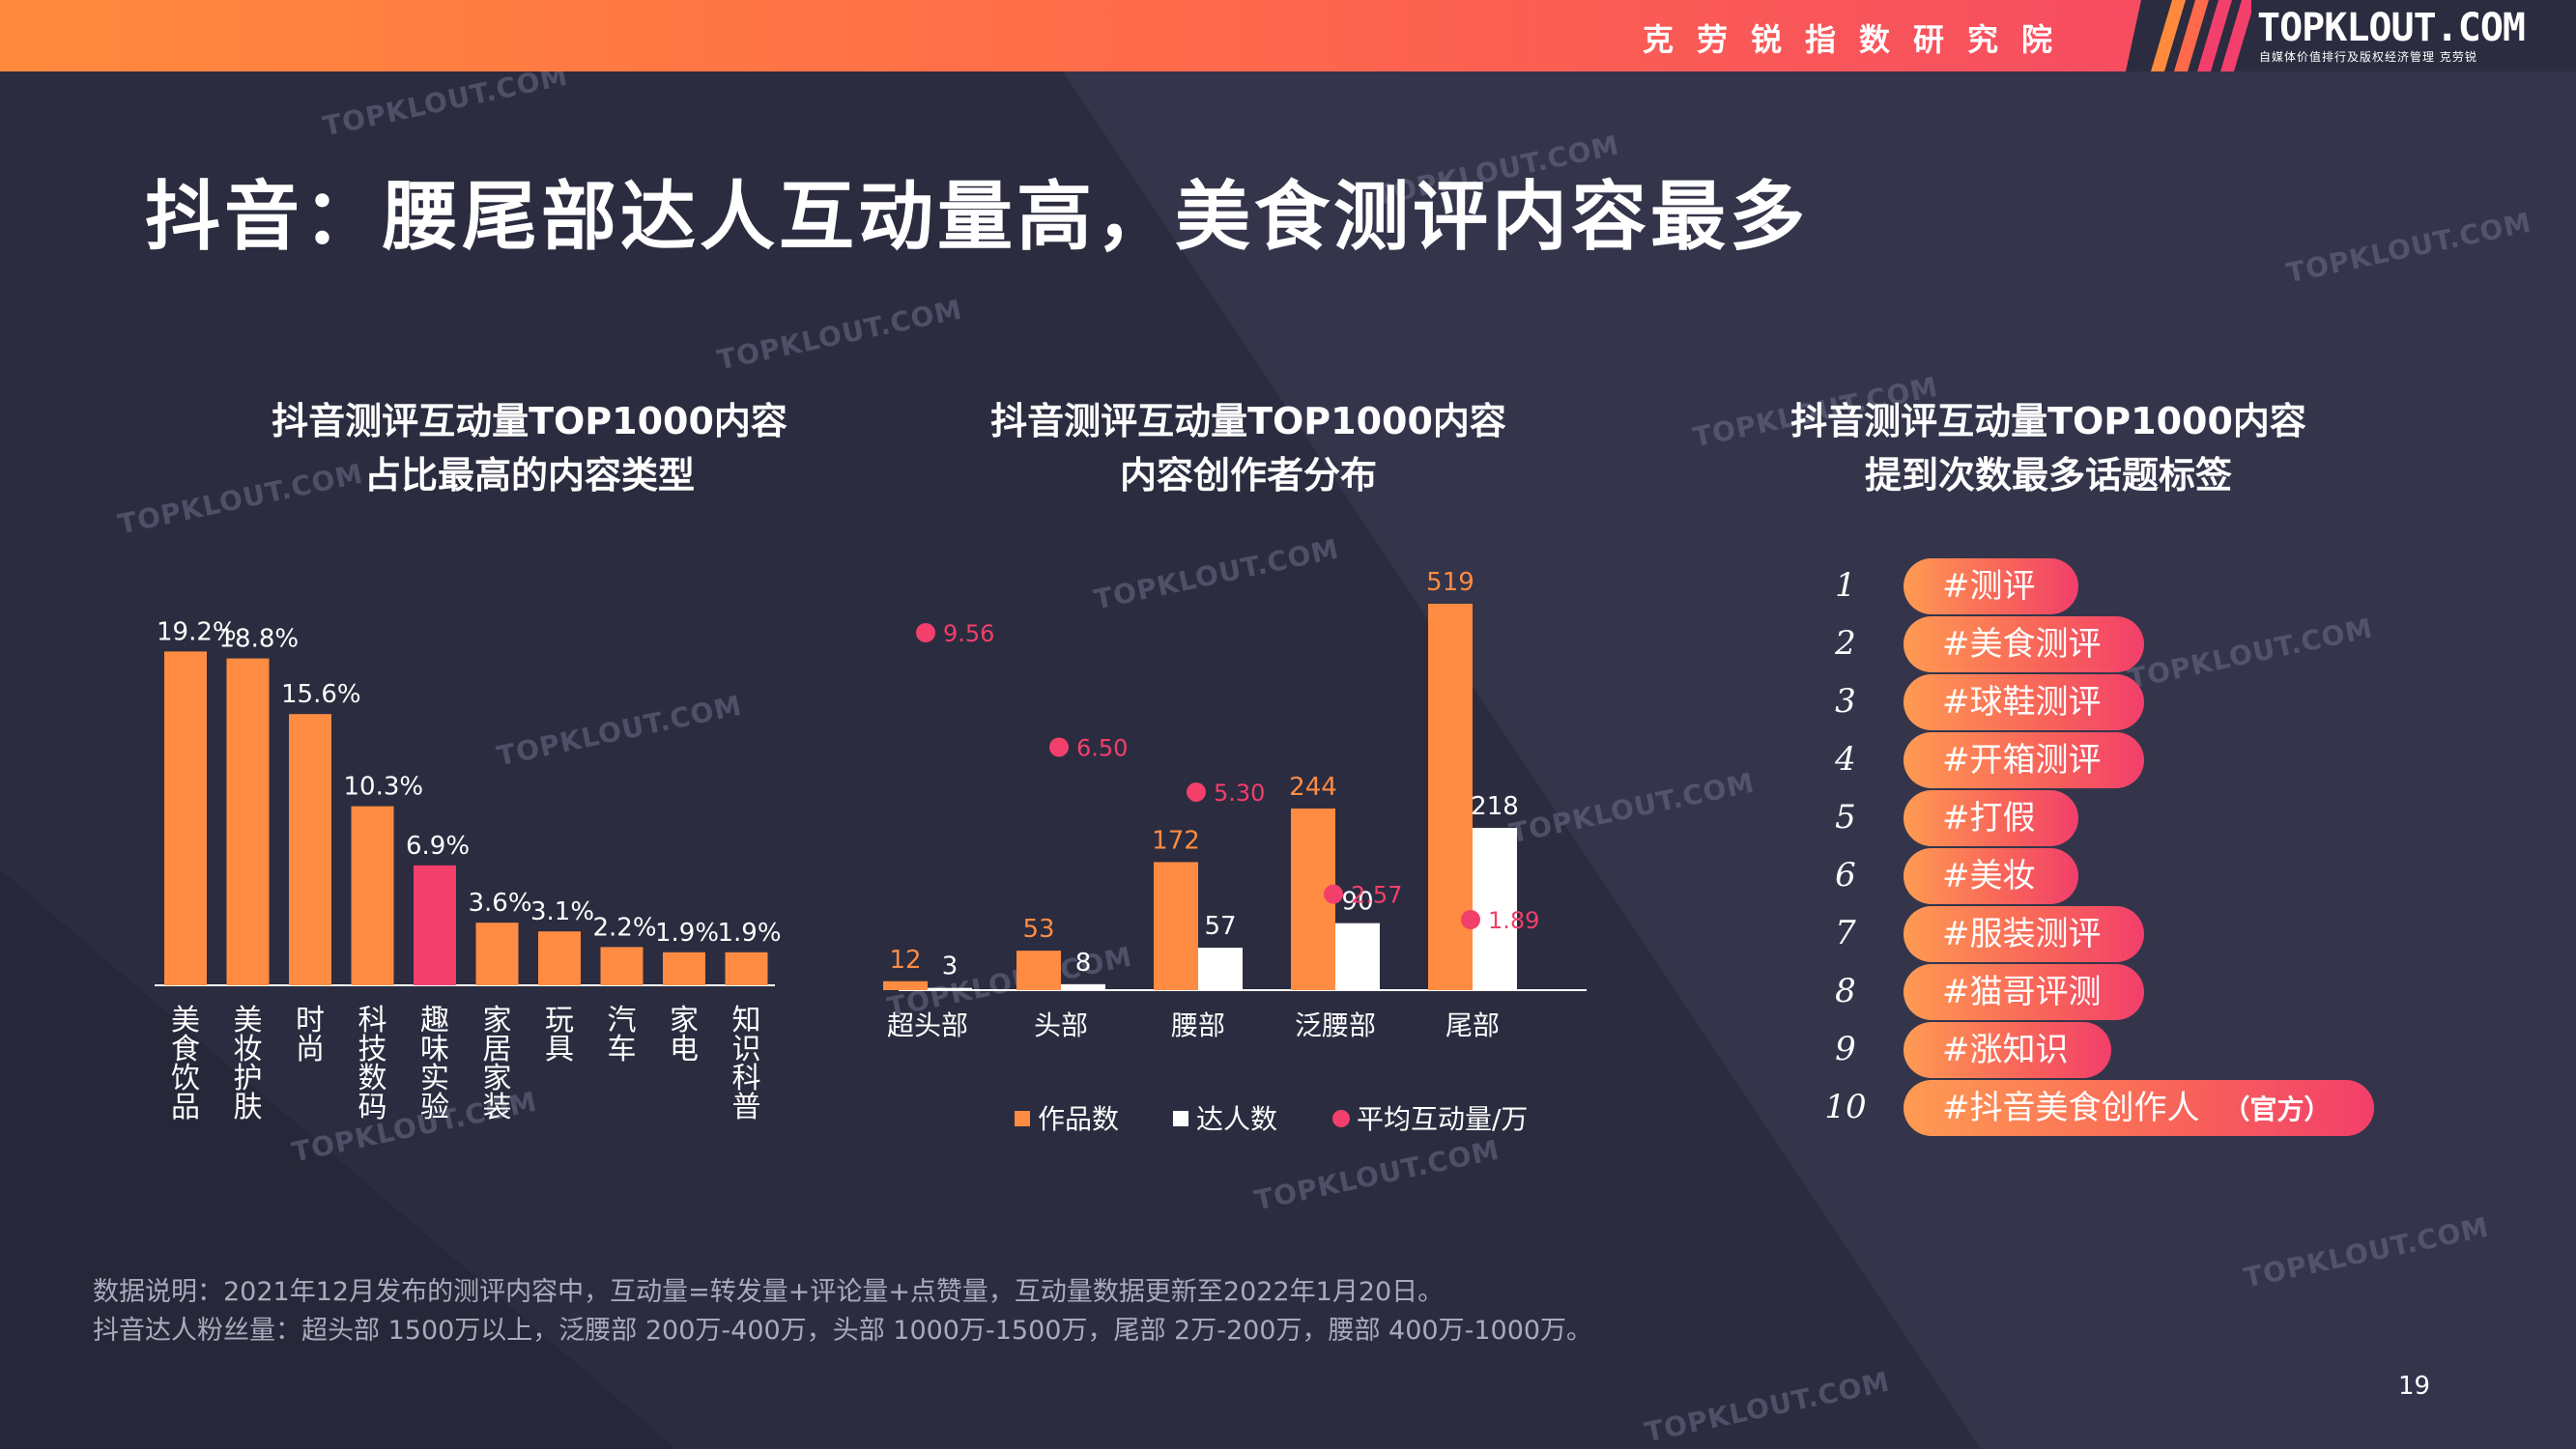  I want to click on tag-rank: 7, so click(1846, 933).